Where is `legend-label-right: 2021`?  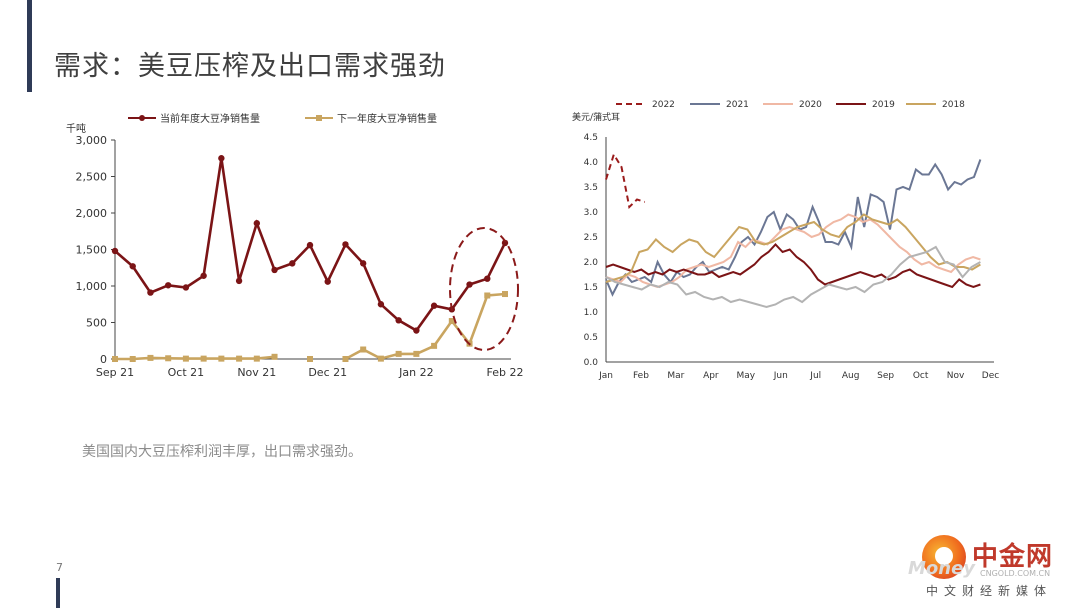 legend-label-right: 2021 is located at coordinates (737, 105).